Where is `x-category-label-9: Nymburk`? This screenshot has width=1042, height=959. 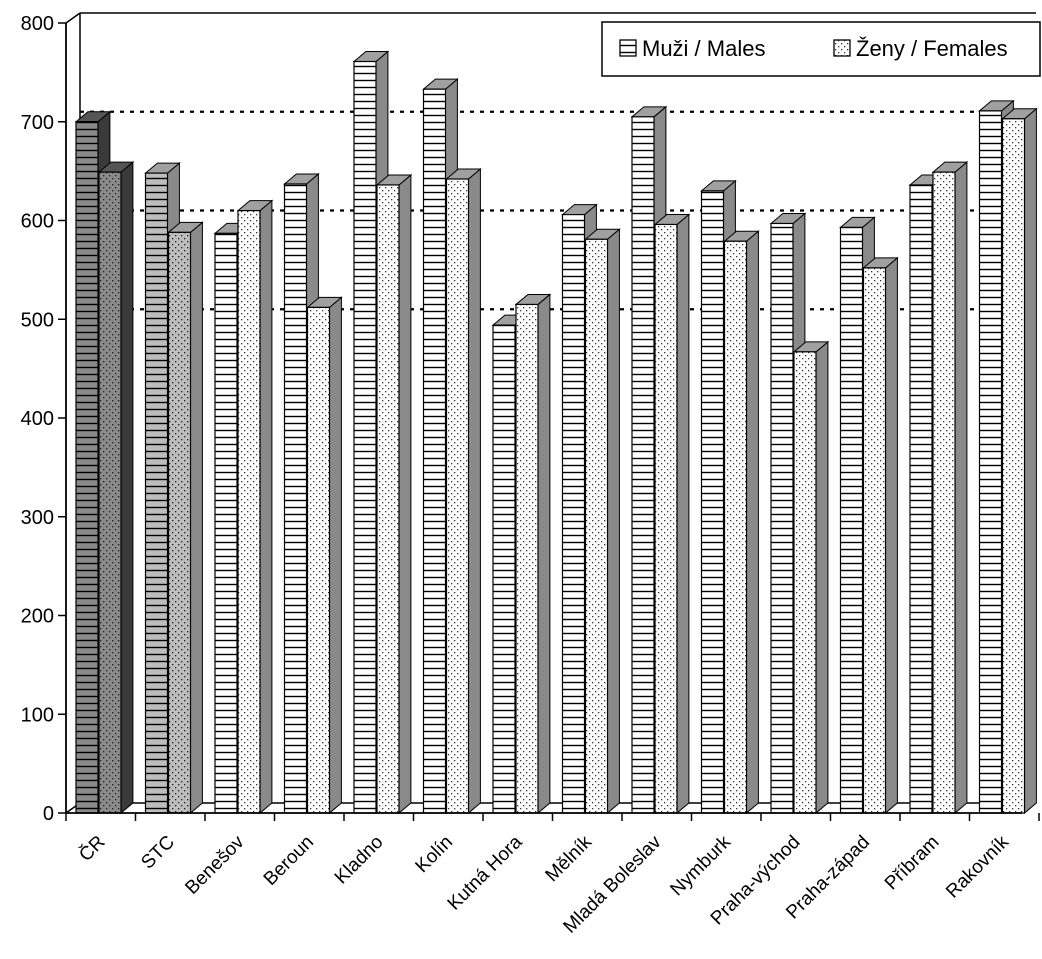 x-category-label-9: Nymburk is located at coordinates (700, 865).